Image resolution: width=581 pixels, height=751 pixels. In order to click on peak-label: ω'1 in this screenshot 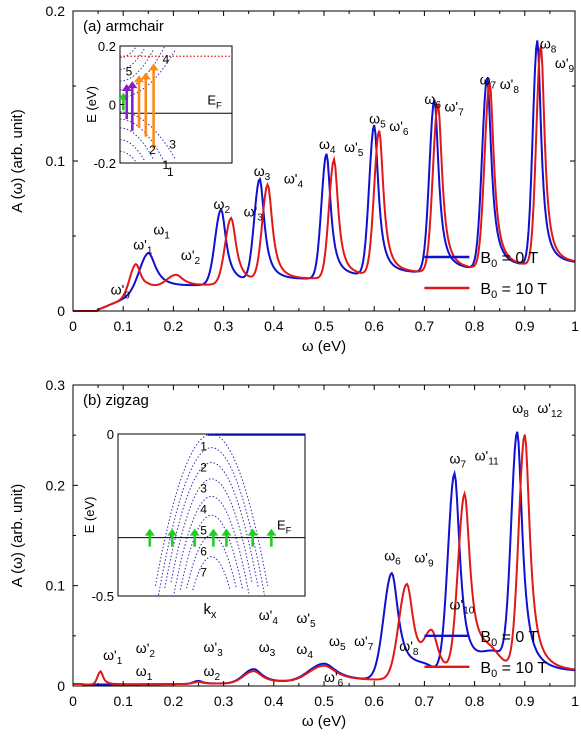, I will do `click(113, 657)`.